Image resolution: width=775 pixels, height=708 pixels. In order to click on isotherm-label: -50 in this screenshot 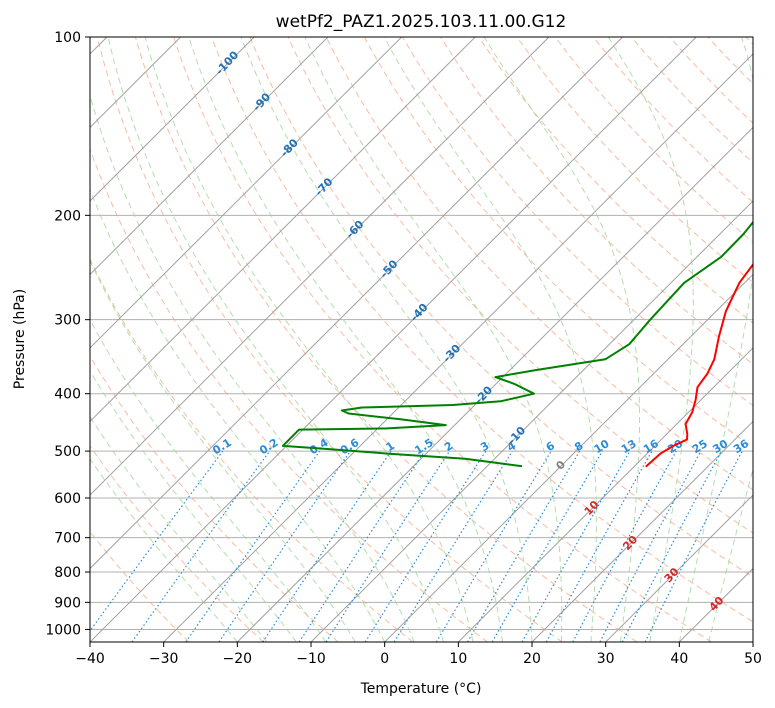, I will do `click(388, 269)`.